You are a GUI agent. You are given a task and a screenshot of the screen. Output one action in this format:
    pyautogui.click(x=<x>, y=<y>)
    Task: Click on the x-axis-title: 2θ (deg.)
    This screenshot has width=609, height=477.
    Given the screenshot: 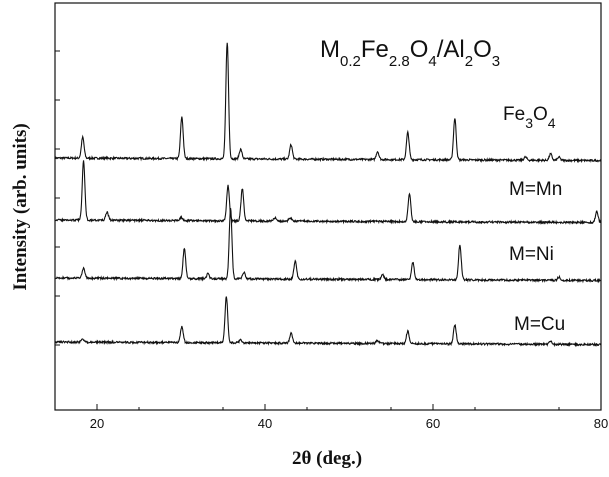 What is the action you would take?
    pyautogui.click(x=327, y=458)
    